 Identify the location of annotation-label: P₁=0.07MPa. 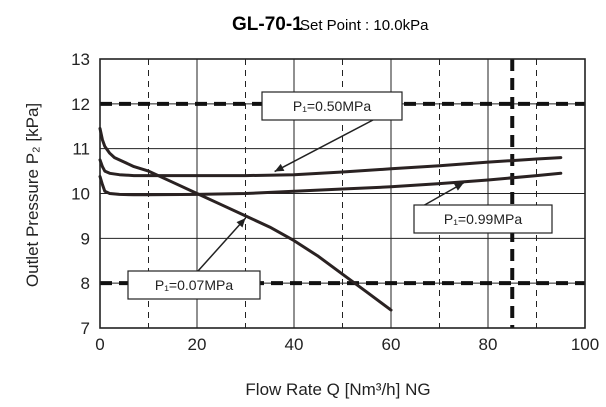
(194, 285).